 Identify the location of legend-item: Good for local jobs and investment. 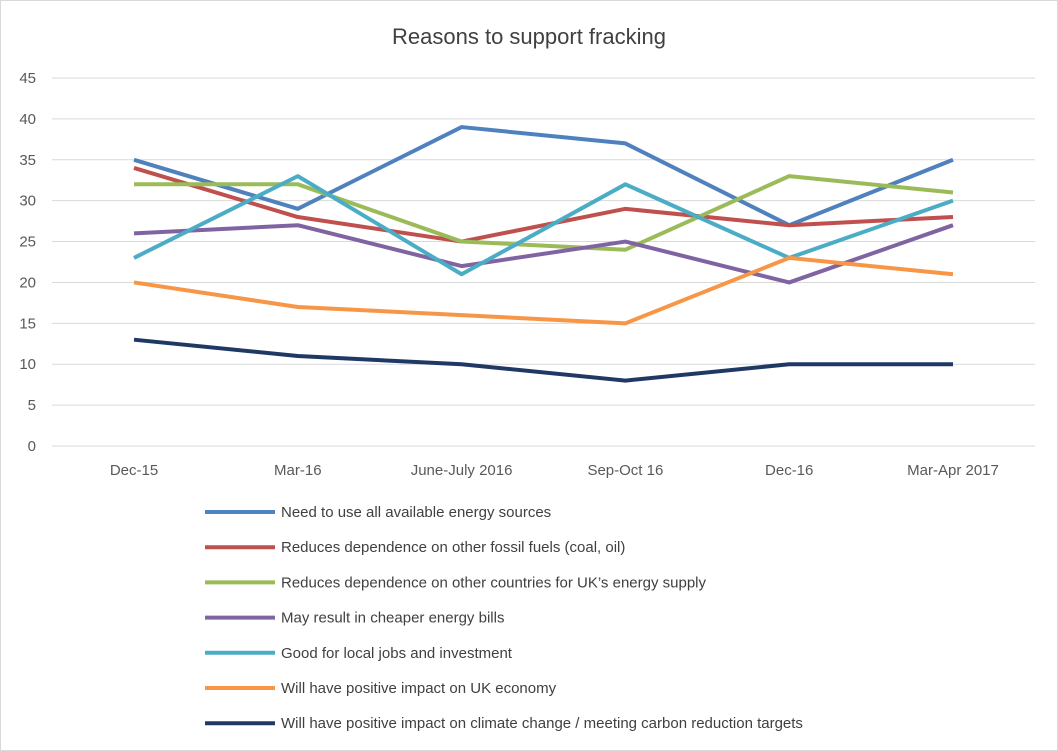
(359, 653).